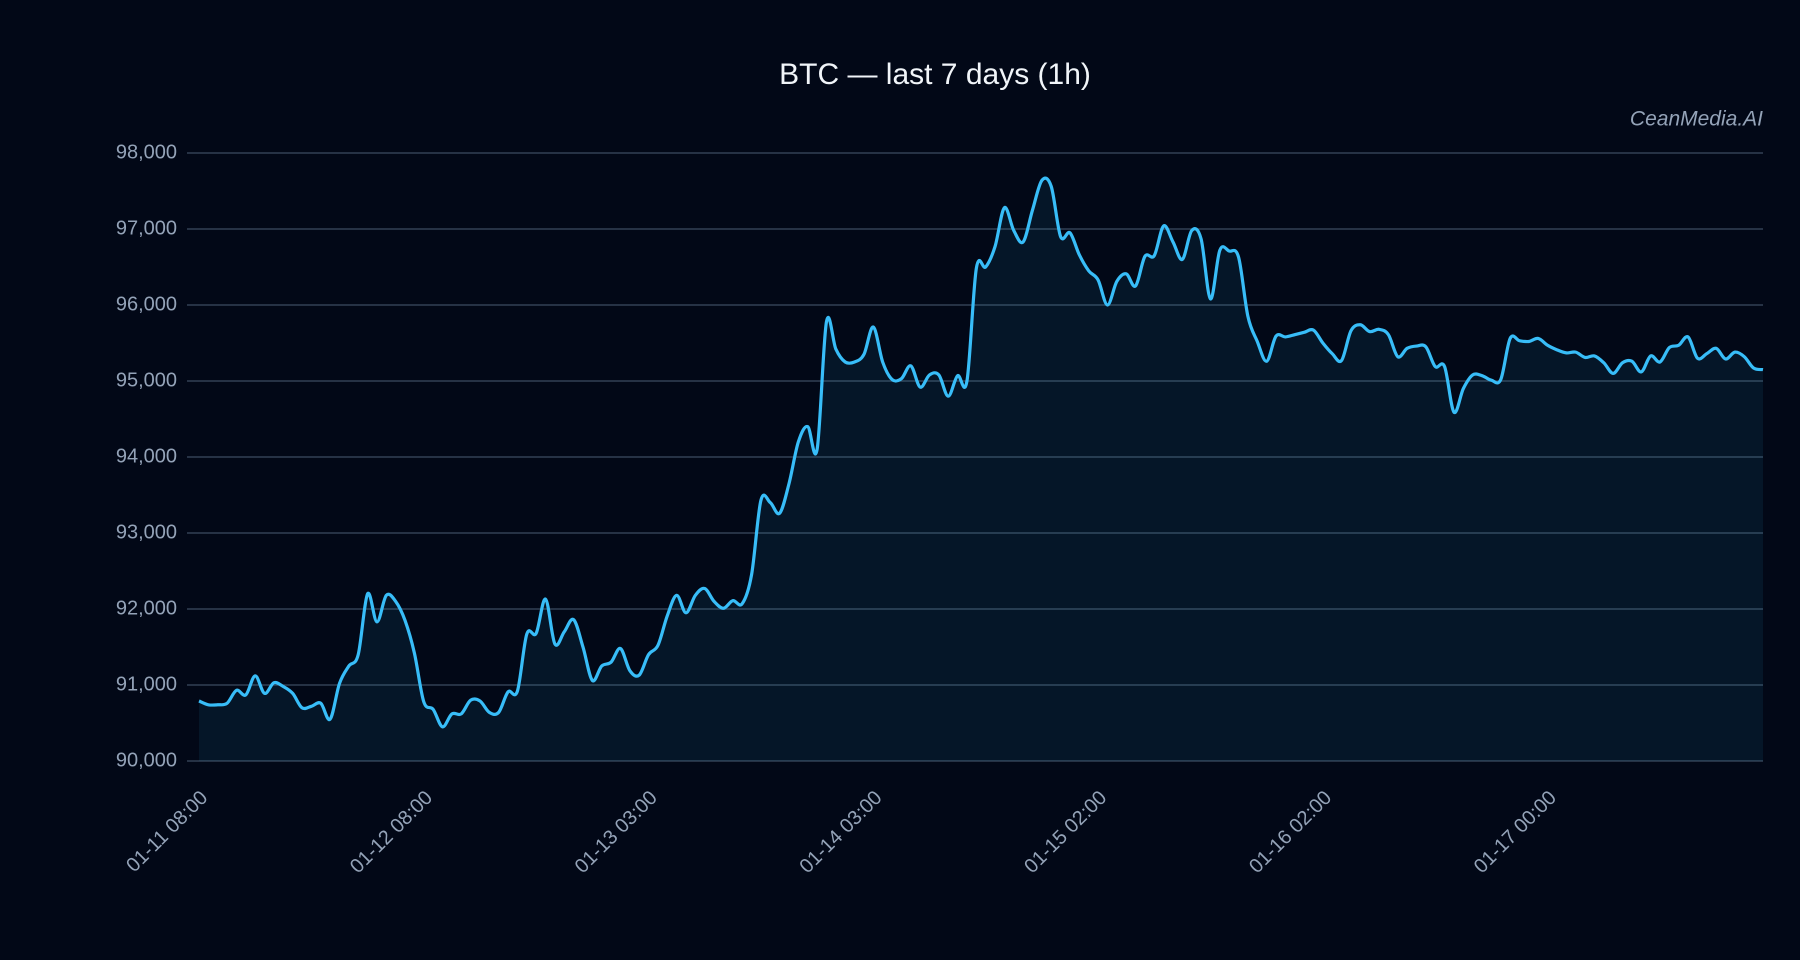 The width and height of the screenshot is (1800, 960). Describe the element at coordinates (146, 760) in the screenshot. I see `y-tick-label: 90,000` at that location.